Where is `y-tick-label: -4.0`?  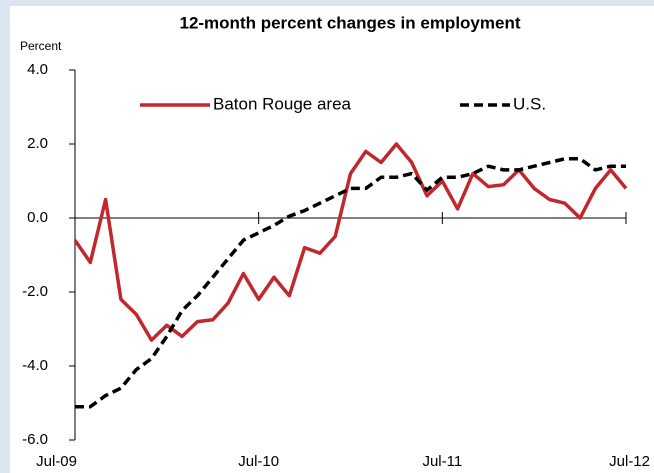
y-tick-label: -4.0 is located at coordinates (35, 365).